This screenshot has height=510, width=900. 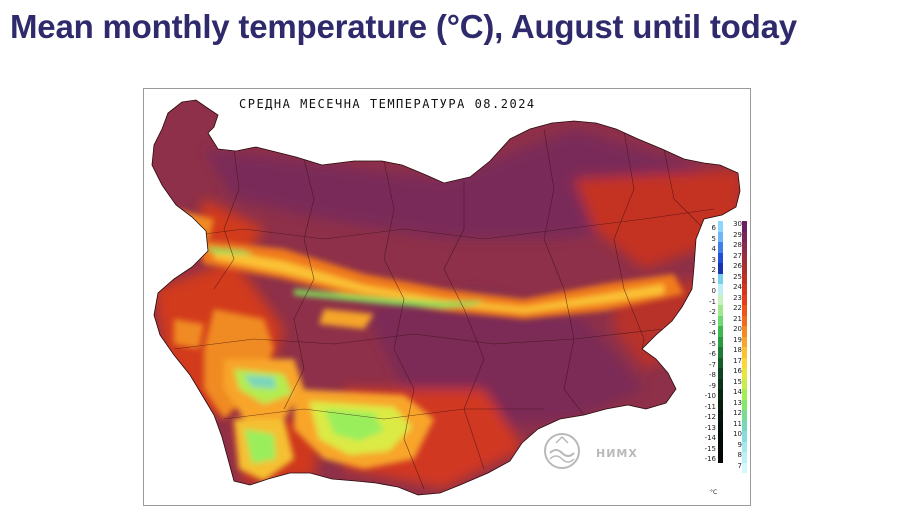 I want to click on legend-label: 5, so click(x=713, y=238).